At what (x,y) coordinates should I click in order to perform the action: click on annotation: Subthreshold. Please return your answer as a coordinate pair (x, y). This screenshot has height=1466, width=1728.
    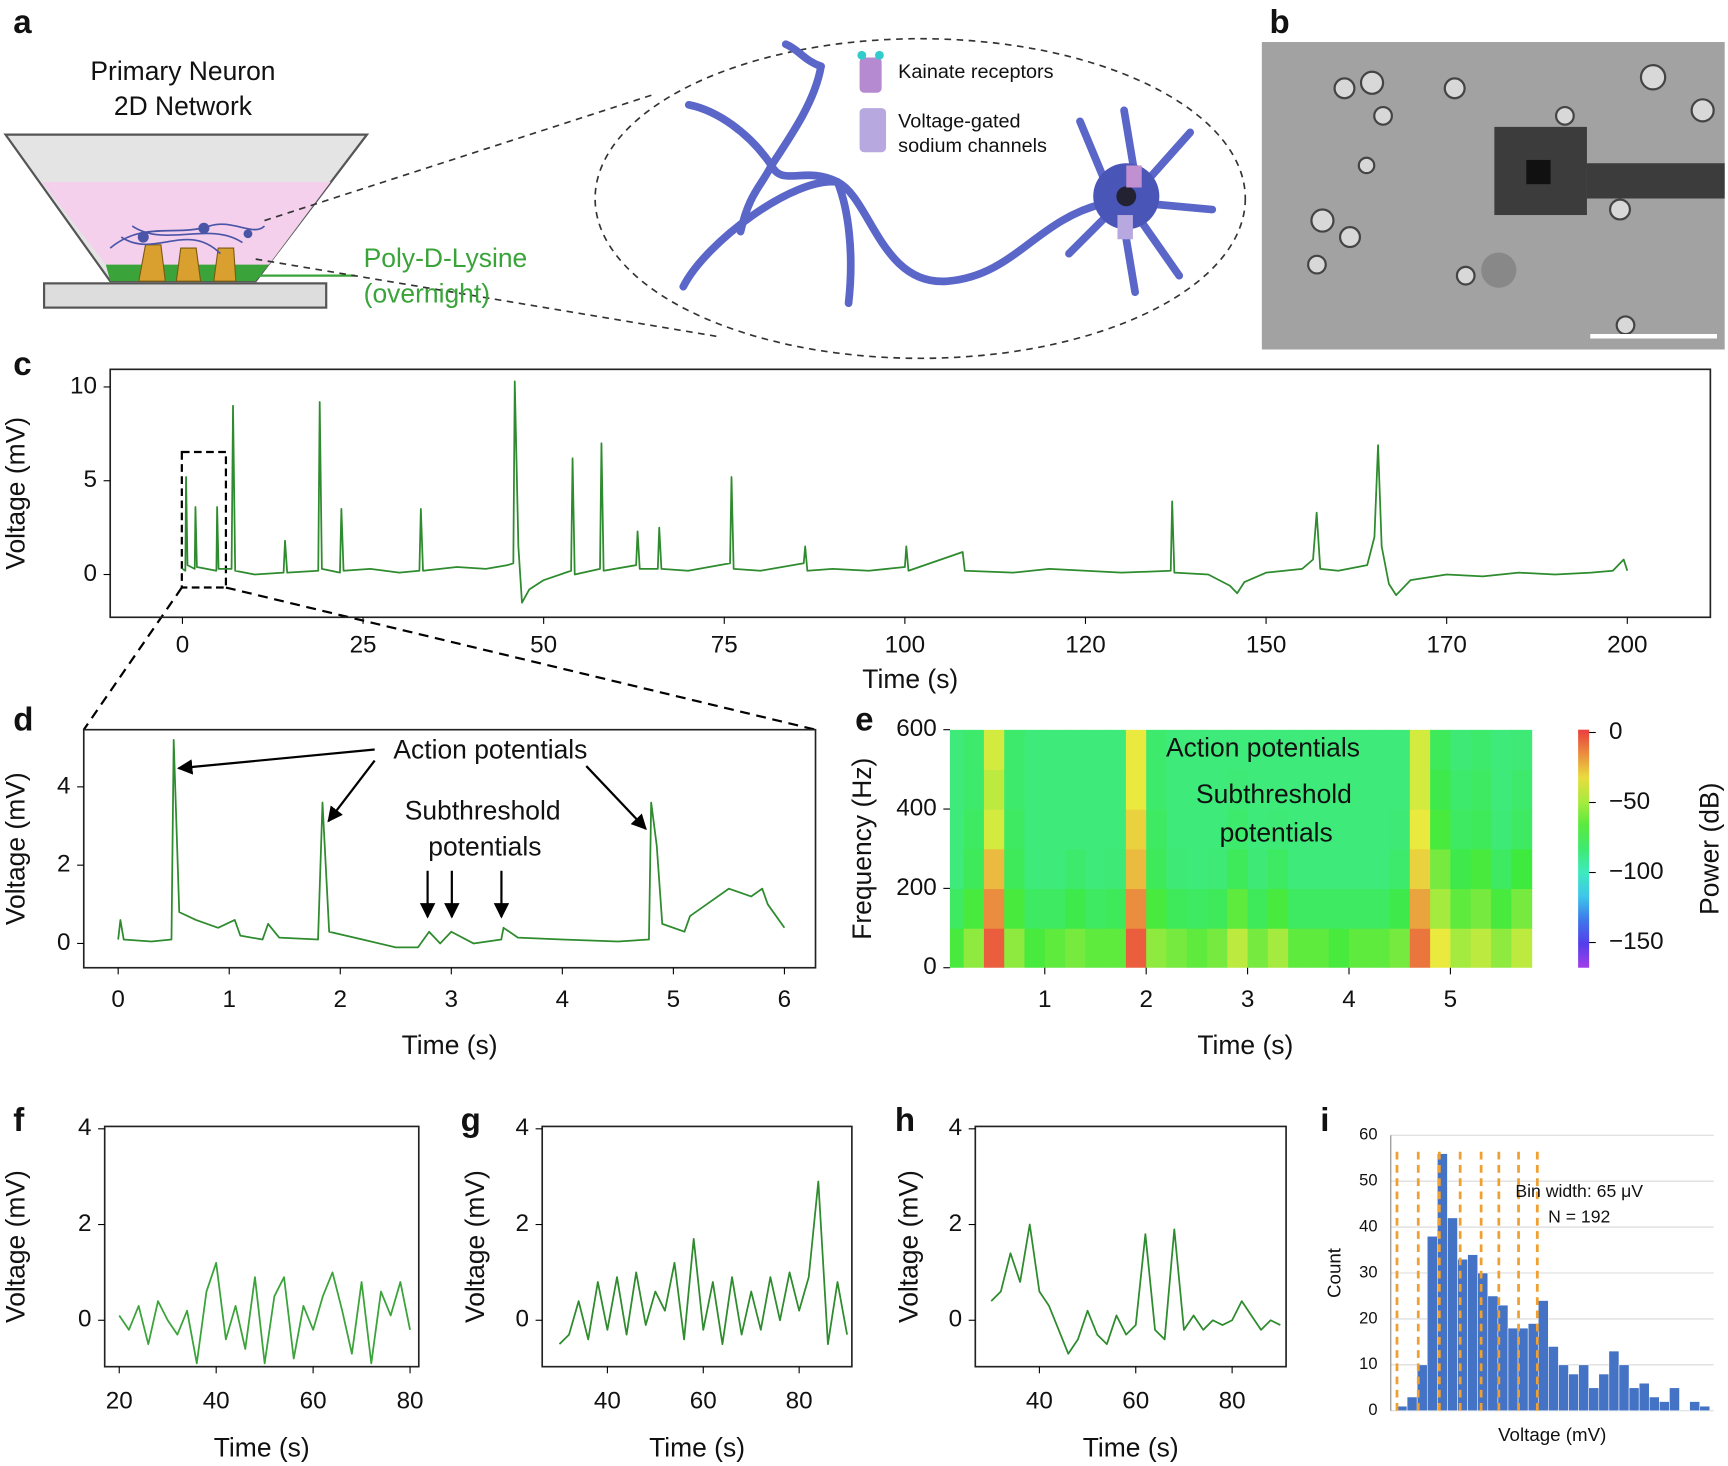
    Looking at the image, I should click on (483, 810).